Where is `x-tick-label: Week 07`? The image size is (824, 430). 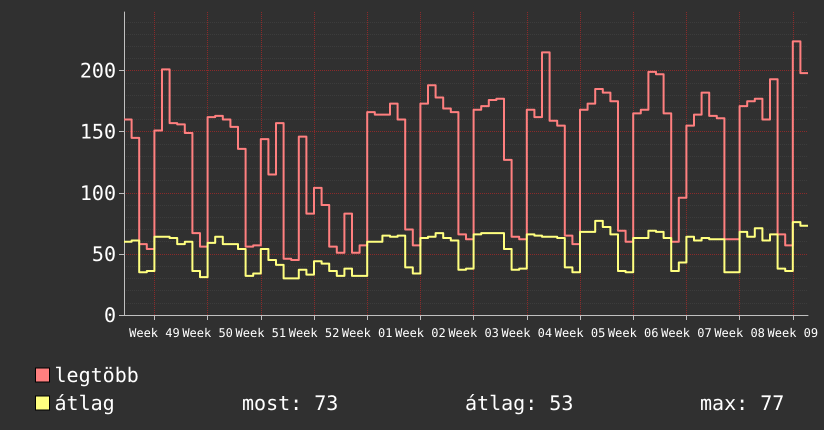 x-tick-label: Week 07 is located at coordinates (686, 333).